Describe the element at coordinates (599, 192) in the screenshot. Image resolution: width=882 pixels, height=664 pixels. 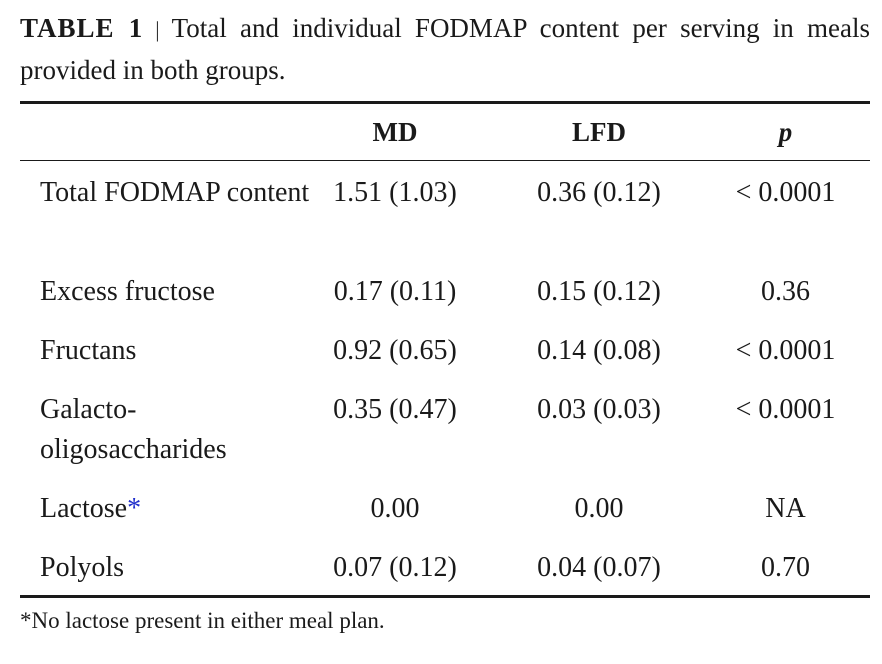
I see `cell-lfd: 0.36 (0.12)` at that location.